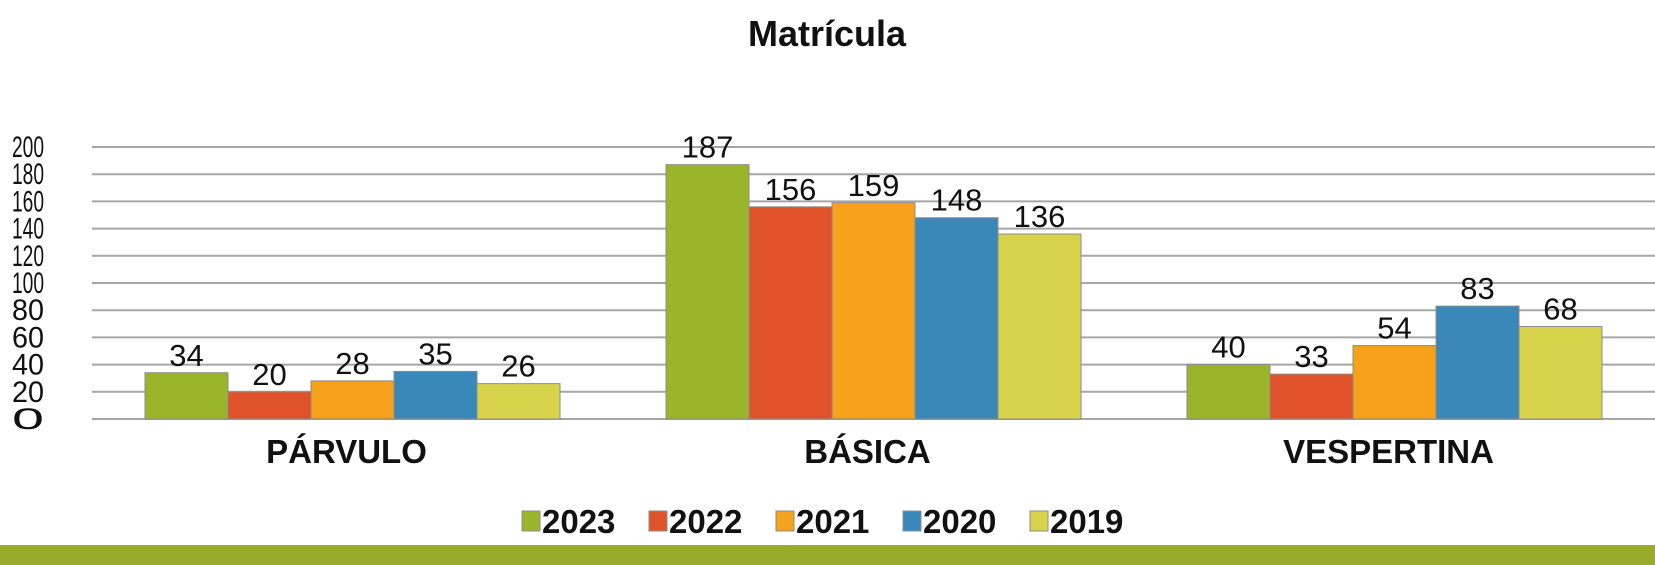 The width and height of the screenshot is (1655, 565). I want to click on data-label: 68, so click(1560, 309).